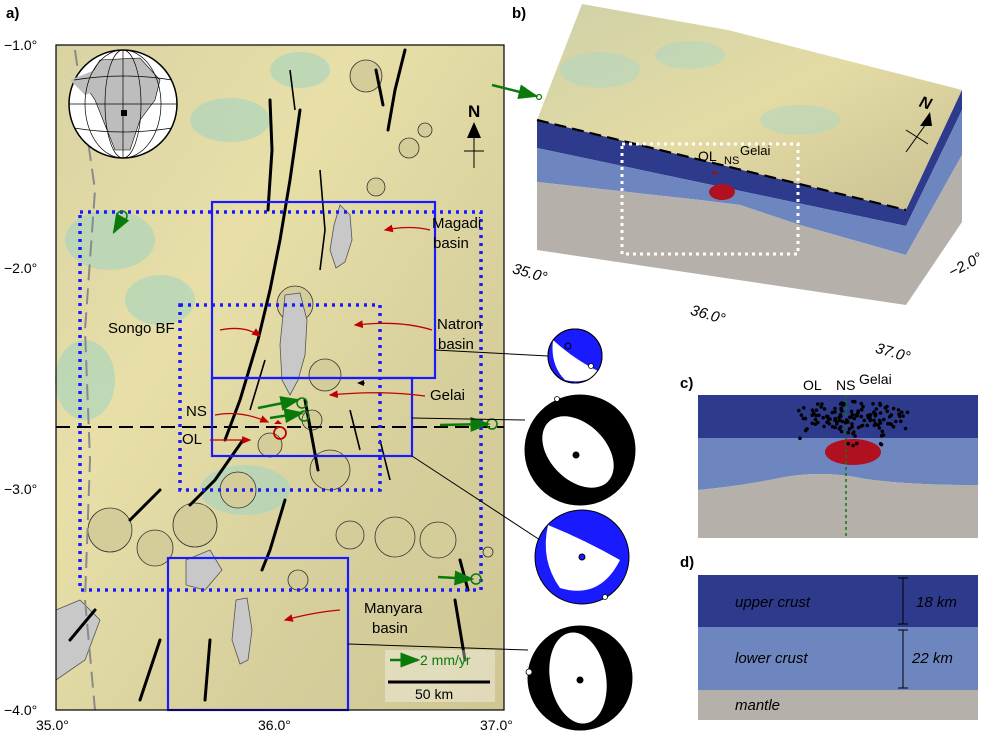 This screenshot has width=1003, height=743. Describe the element at coordinates (686, 383) in the screenshot. I see `panel-c-label: c)` at that location.